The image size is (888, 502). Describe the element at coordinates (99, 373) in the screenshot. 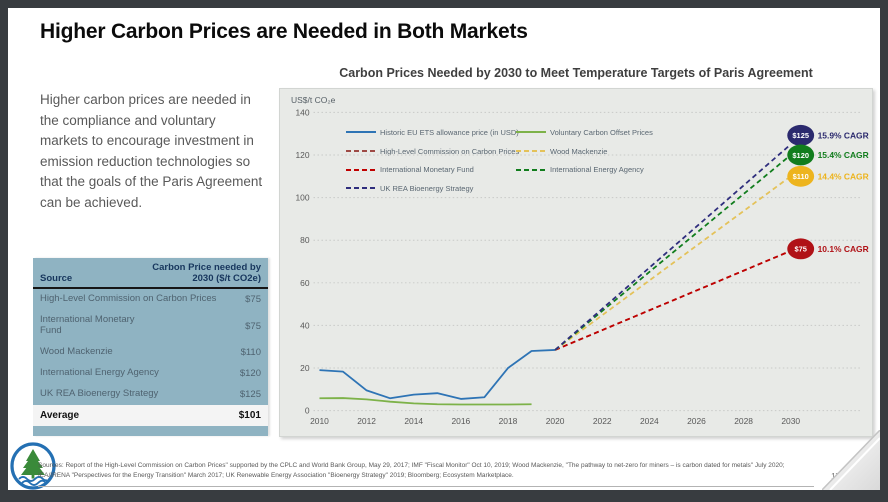

I see `row-source: International Energy Agency` at that location.